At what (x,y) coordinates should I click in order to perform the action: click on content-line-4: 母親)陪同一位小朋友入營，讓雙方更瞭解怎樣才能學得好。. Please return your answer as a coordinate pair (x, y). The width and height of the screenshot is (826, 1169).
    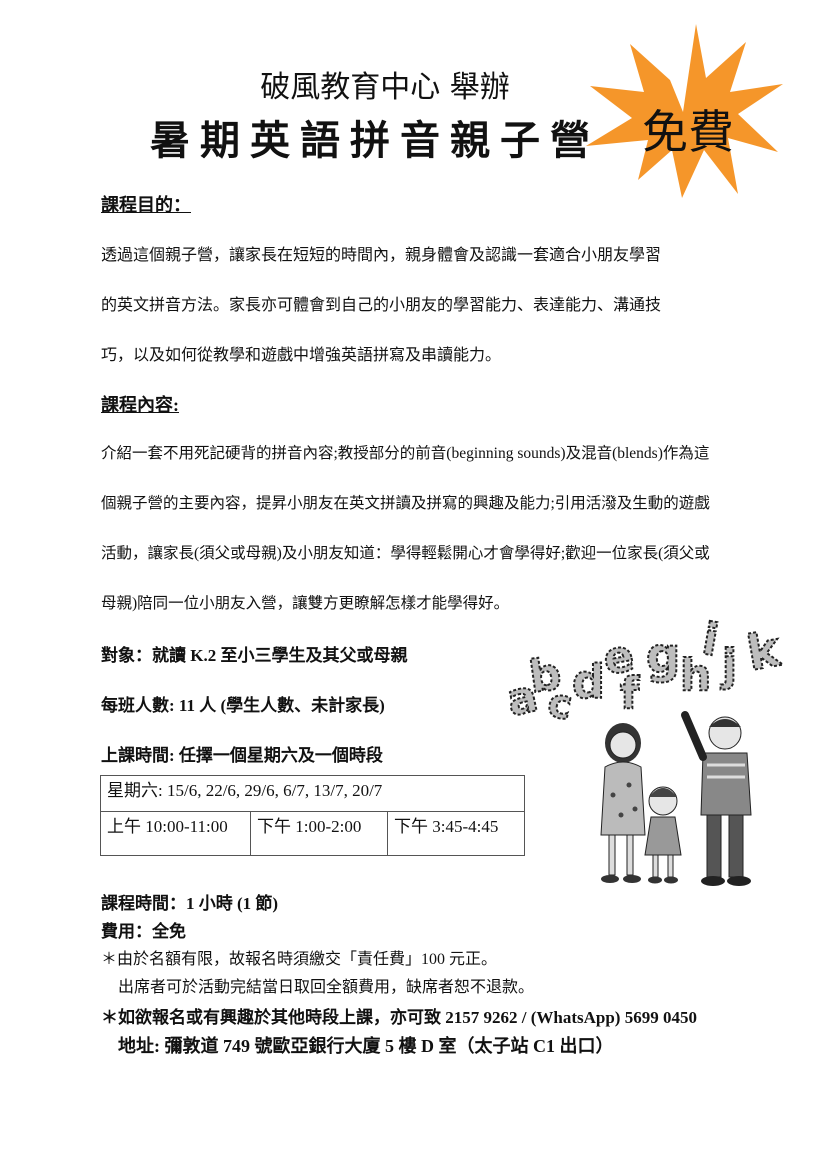
    Looking at the image, I should click on (305, 603).